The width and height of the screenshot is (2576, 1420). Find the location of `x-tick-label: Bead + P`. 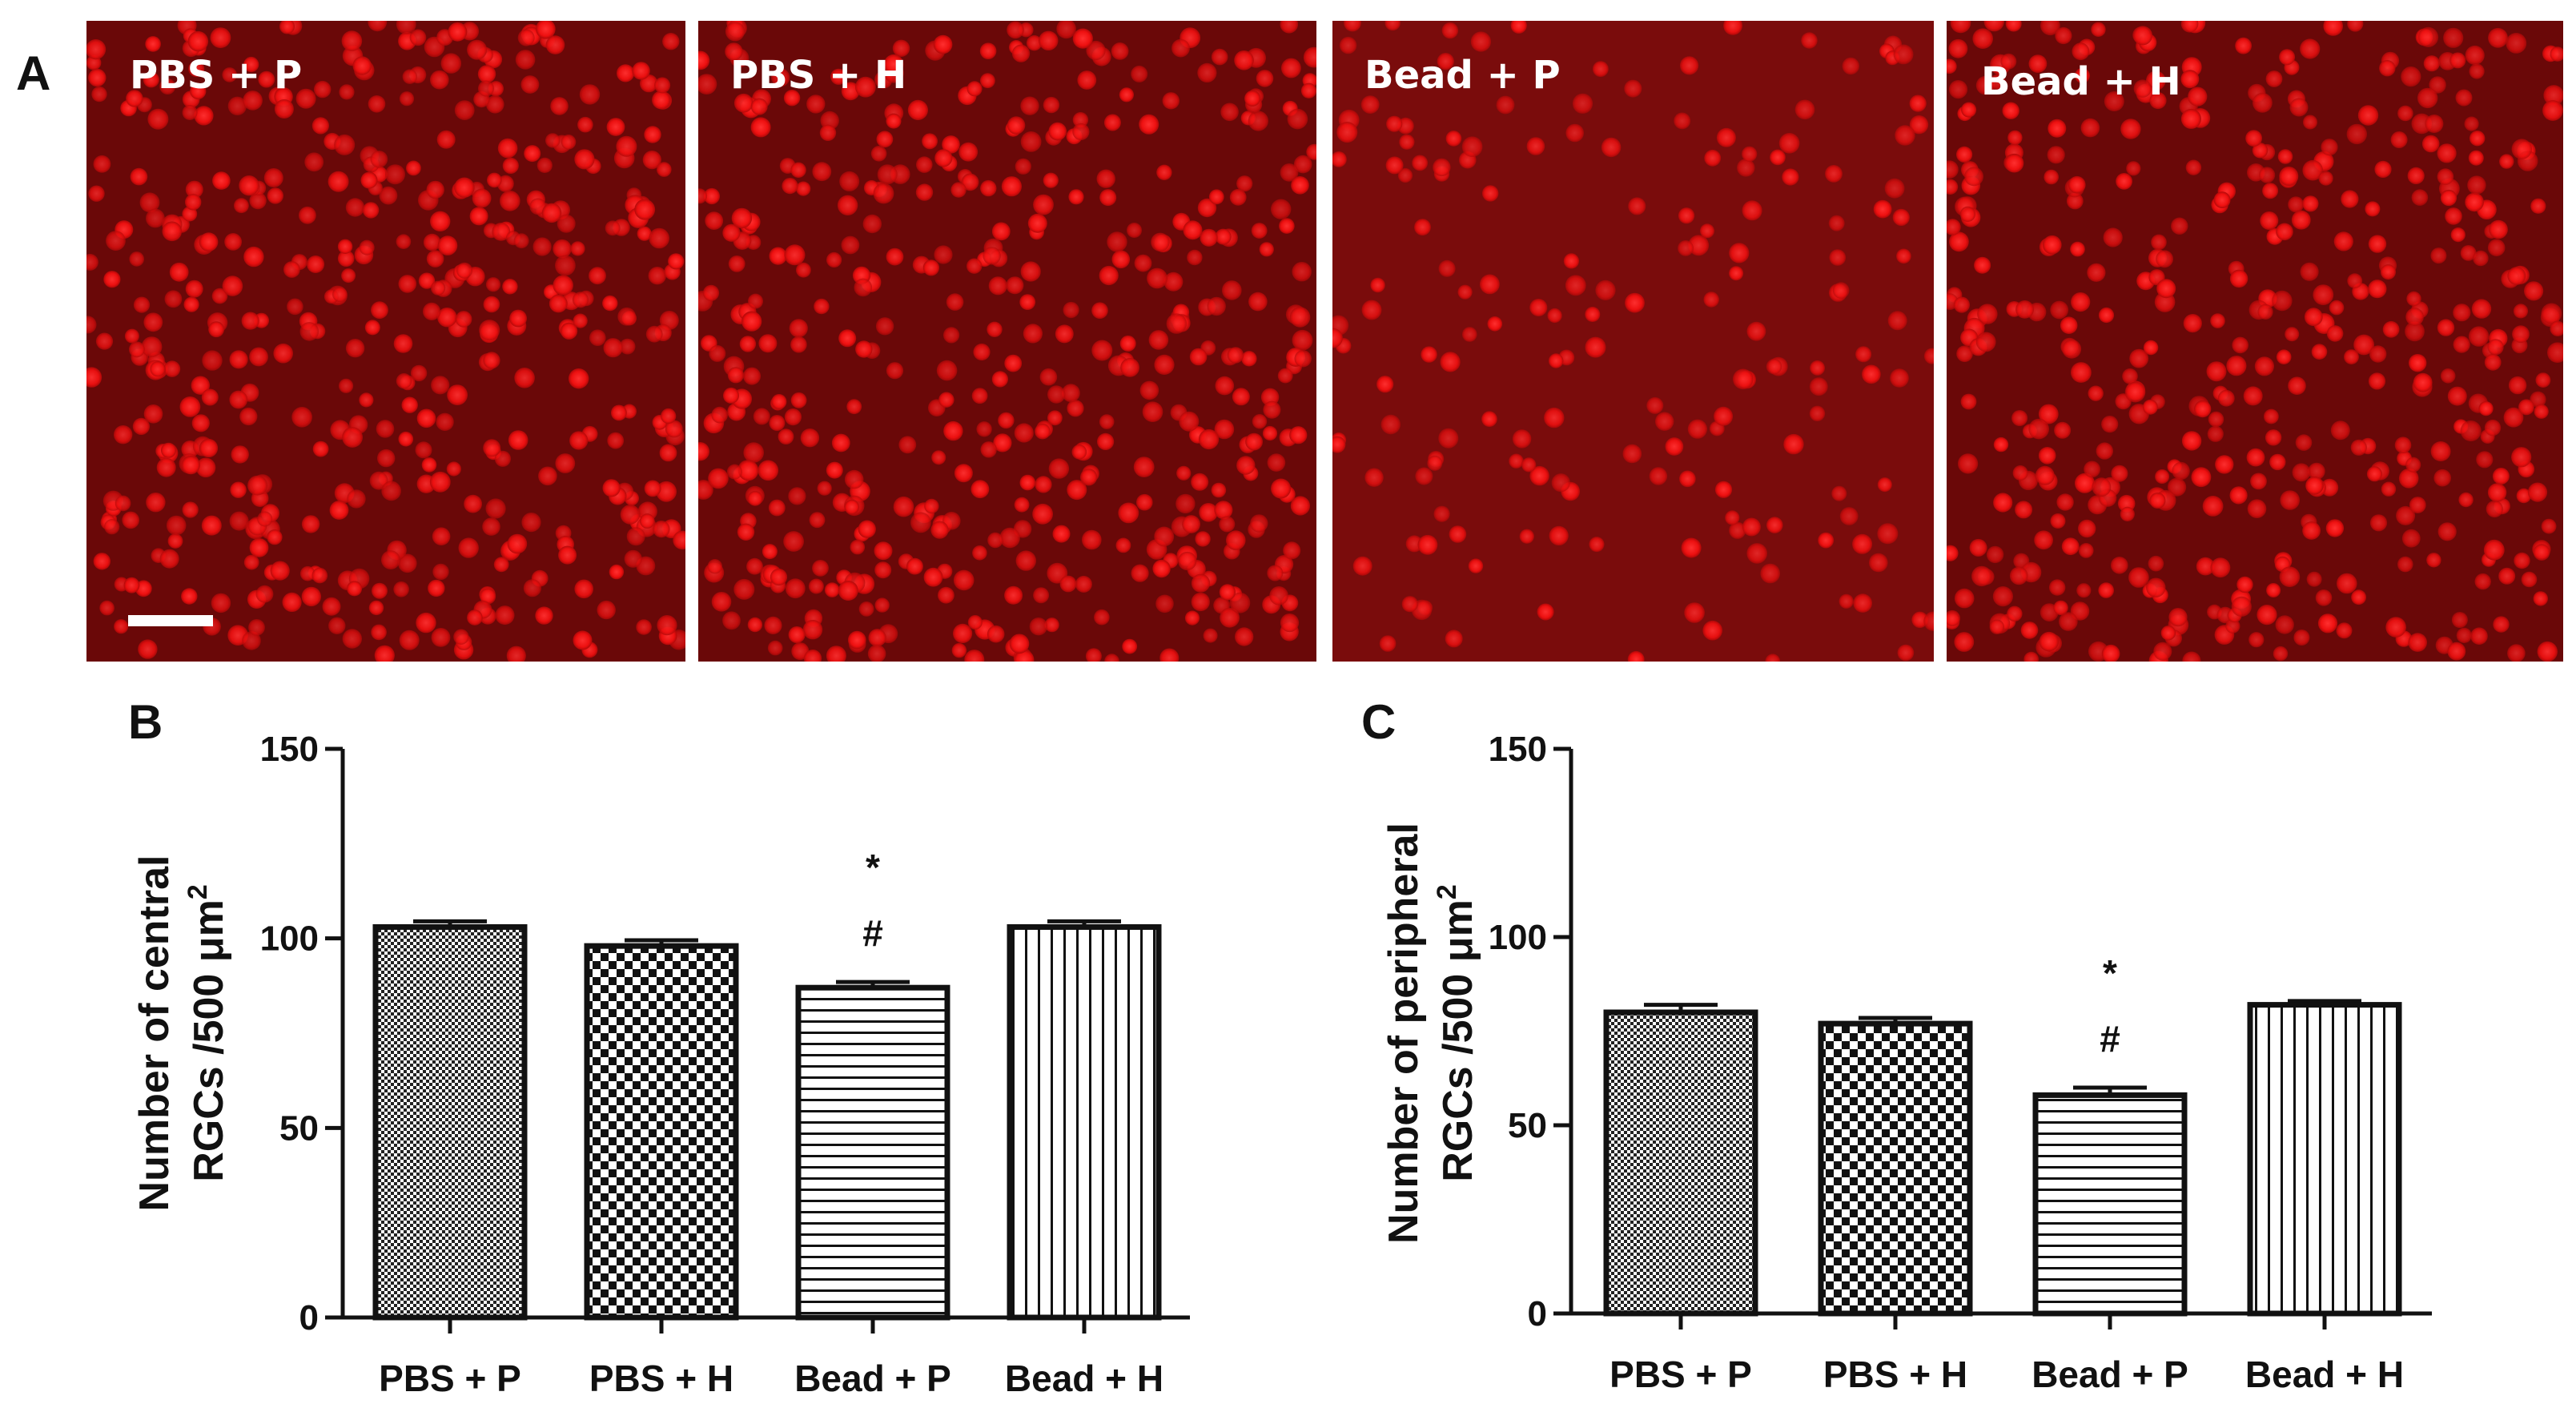

x-tick-label: Bead + P is located at coordinates (872, 1378).